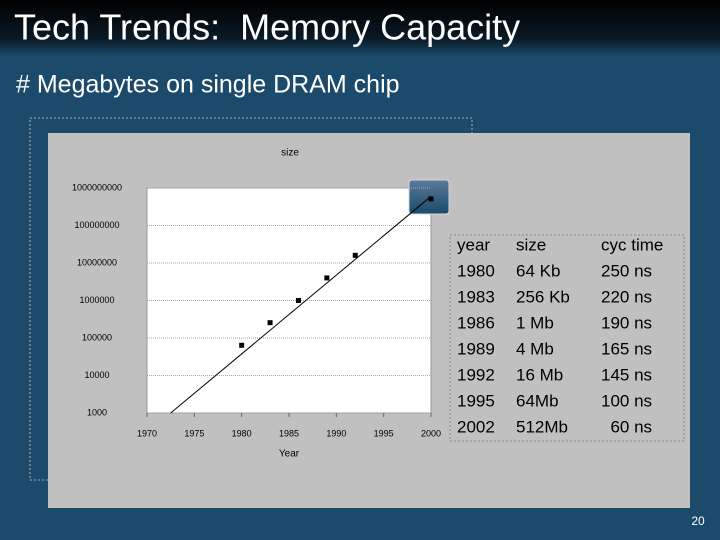 Image resolution: width=720 pixels, height=540 pixels. Describe the element at coordinates (626, 348) in the screenshot. I see `table-cell: 165 ns` at that location.